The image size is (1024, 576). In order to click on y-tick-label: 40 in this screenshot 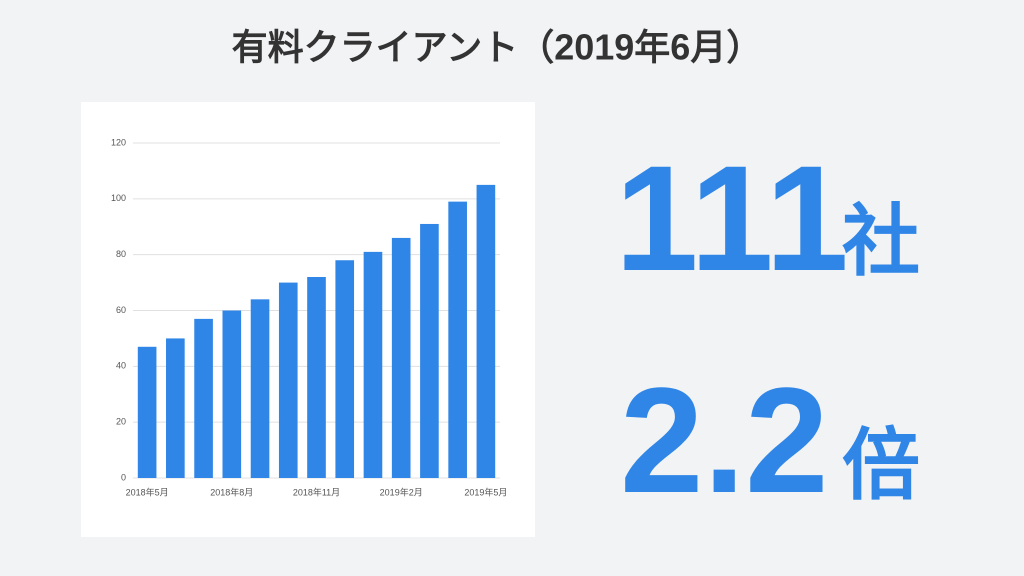, I will do `click(121, 366)`.